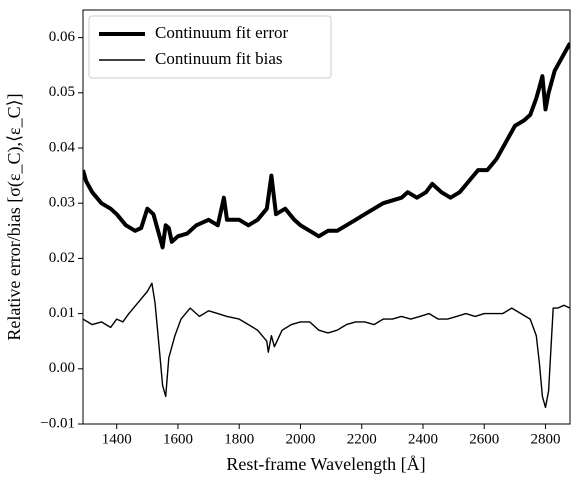  Describe the element at coordinates (62, 203) in the screenshot. I see `y-tick-label: 0.03` at that location.